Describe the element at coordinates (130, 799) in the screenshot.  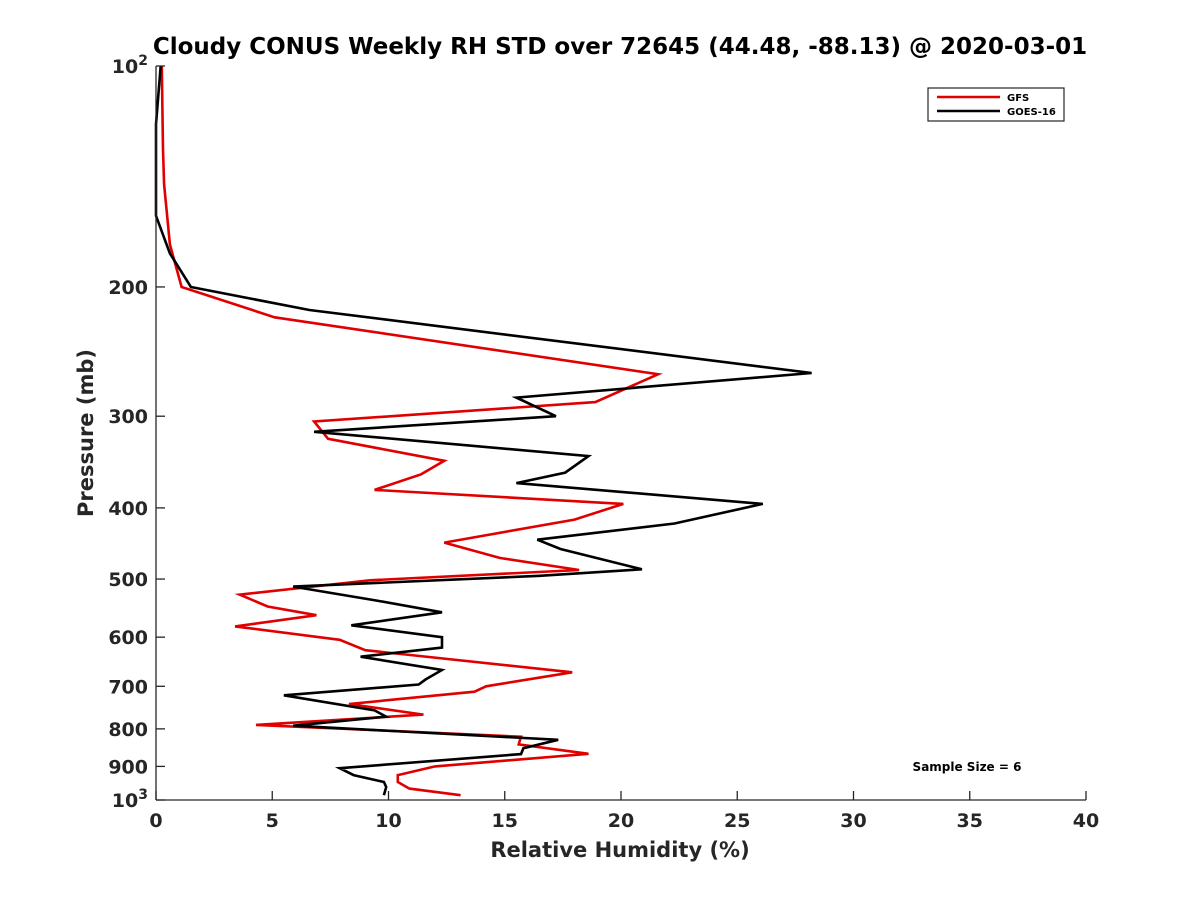
I see `y-tick-label: 10³` at that location.